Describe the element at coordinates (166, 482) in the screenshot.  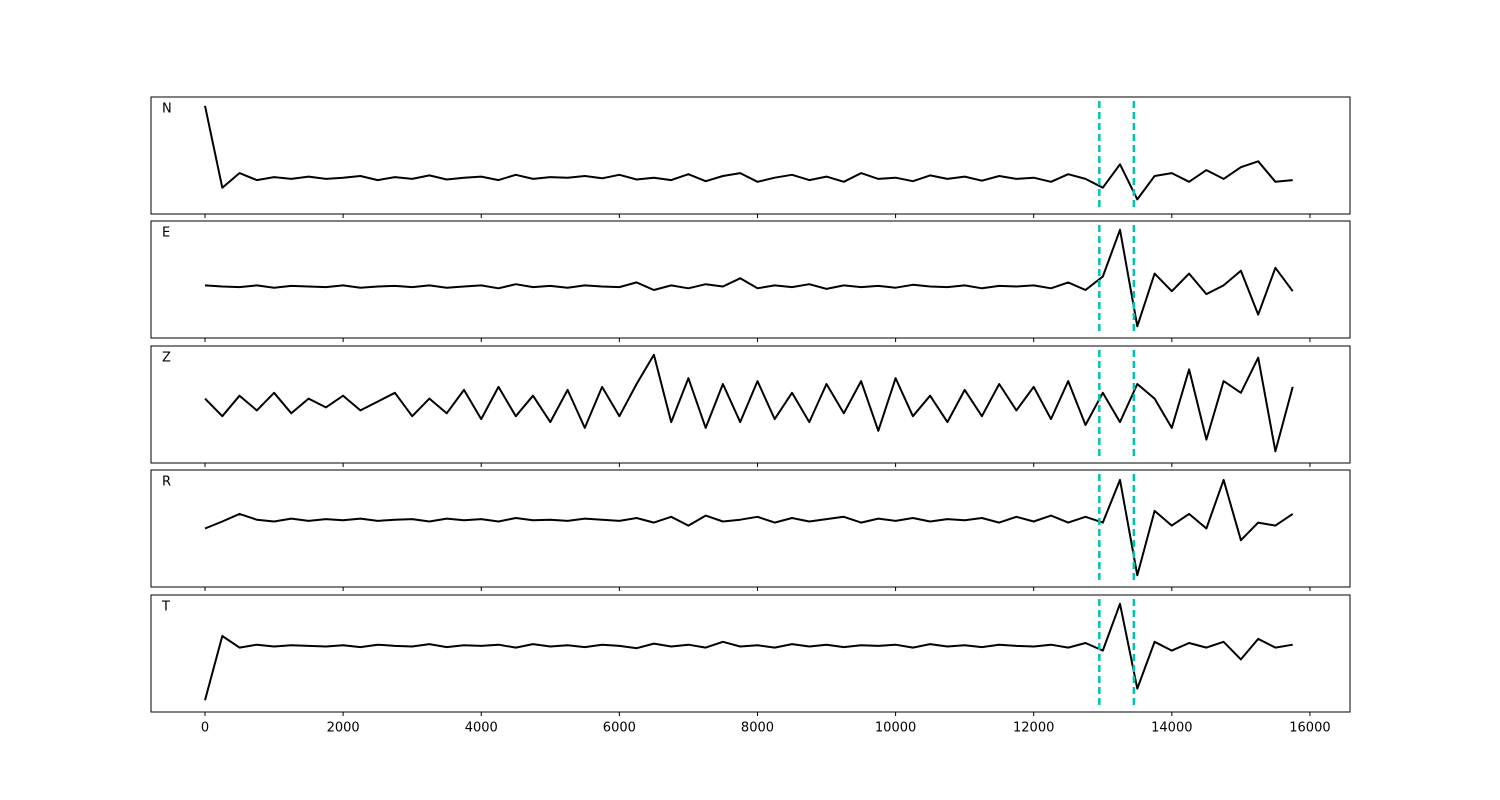
I see `panel-label: R` at that location.